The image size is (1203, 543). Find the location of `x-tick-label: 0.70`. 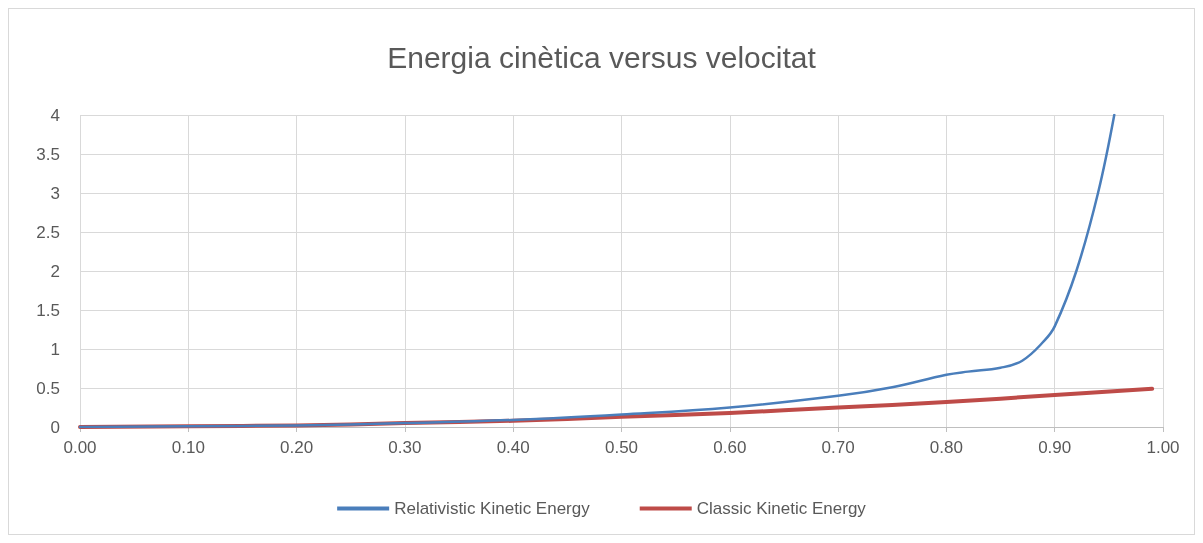

x-tick-label: 0.70 is located at coordinates (838, 447).